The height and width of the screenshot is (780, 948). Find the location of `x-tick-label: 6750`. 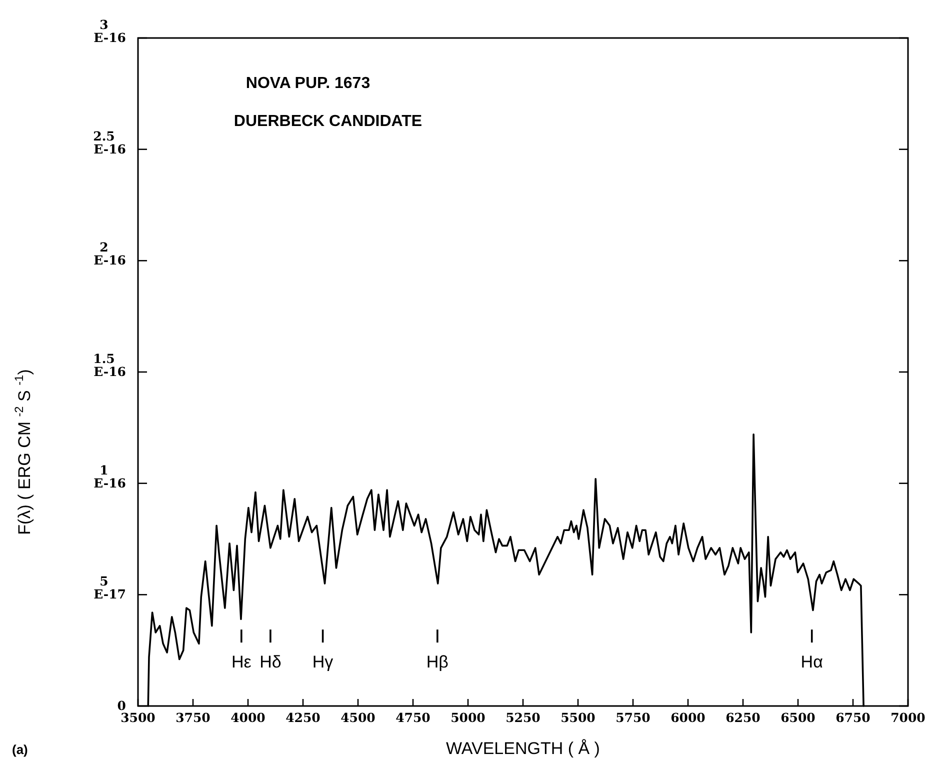

x-tick-label: 6750 is located at coordinates (853, 717).